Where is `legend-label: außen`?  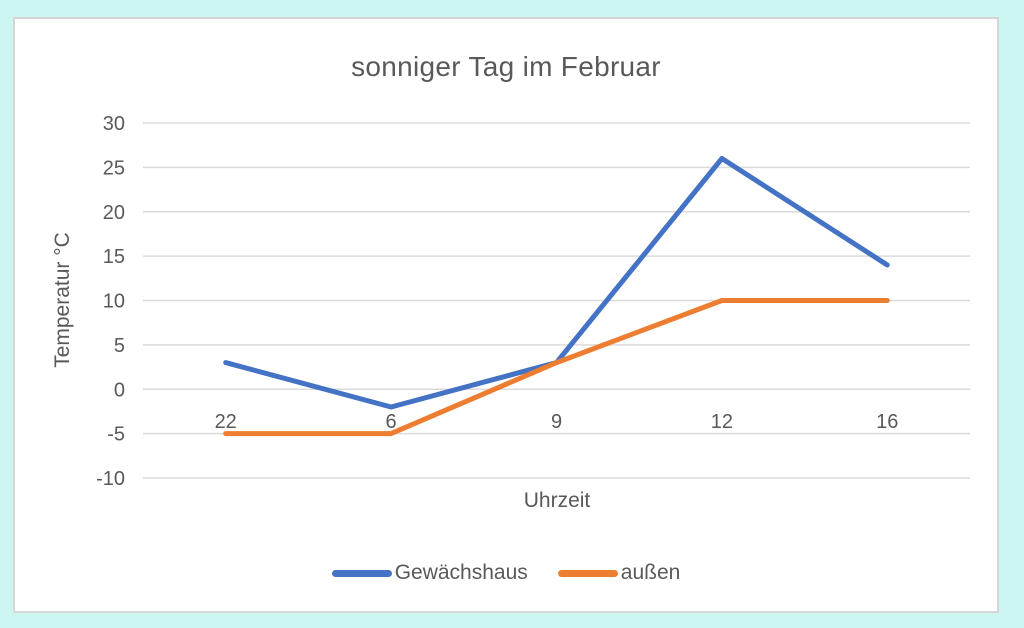
legend-label: außen is located at coordinates (650, 572).